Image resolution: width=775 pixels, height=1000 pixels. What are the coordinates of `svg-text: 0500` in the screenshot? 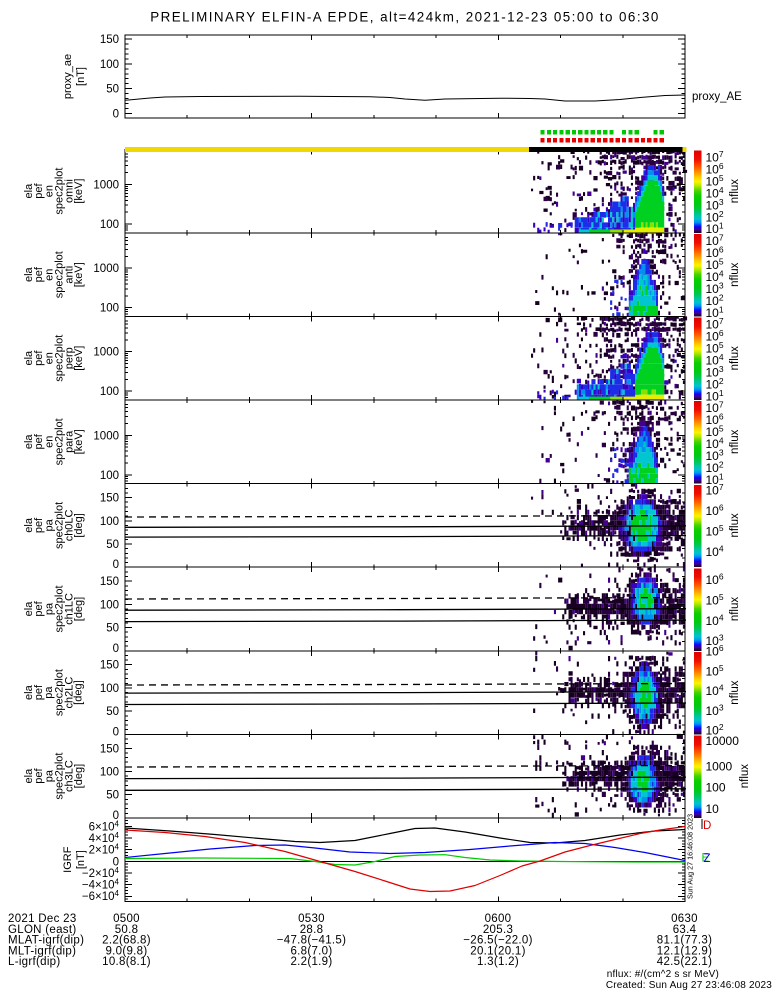 It's located at (126, 919).